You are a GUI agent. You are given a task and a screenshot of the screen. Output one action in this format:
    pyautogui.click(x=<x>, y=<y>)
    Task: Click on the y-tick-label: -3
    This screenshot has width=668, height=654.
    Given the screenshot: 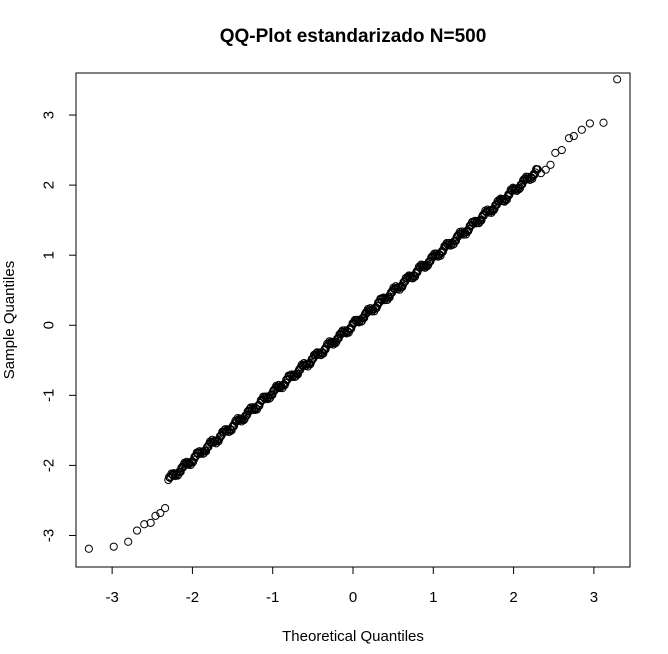 What is the action you would take?
    pyautogui.click(x=49, y=535)
    